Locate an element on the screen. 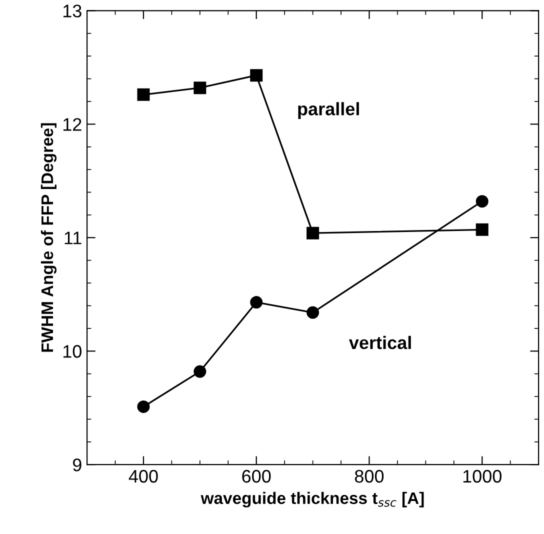 Image resolution: width=544 pixels, height=534 pixels. y-tick-label: 10 is located at coordinates (72, 351).